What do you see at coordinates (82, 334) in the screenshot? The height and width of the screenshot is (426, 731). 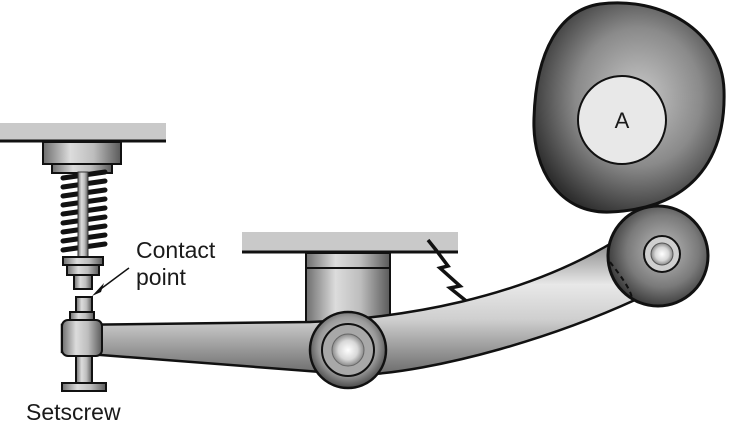 I see `arm-contact-end` at bounding box center [82, 334].